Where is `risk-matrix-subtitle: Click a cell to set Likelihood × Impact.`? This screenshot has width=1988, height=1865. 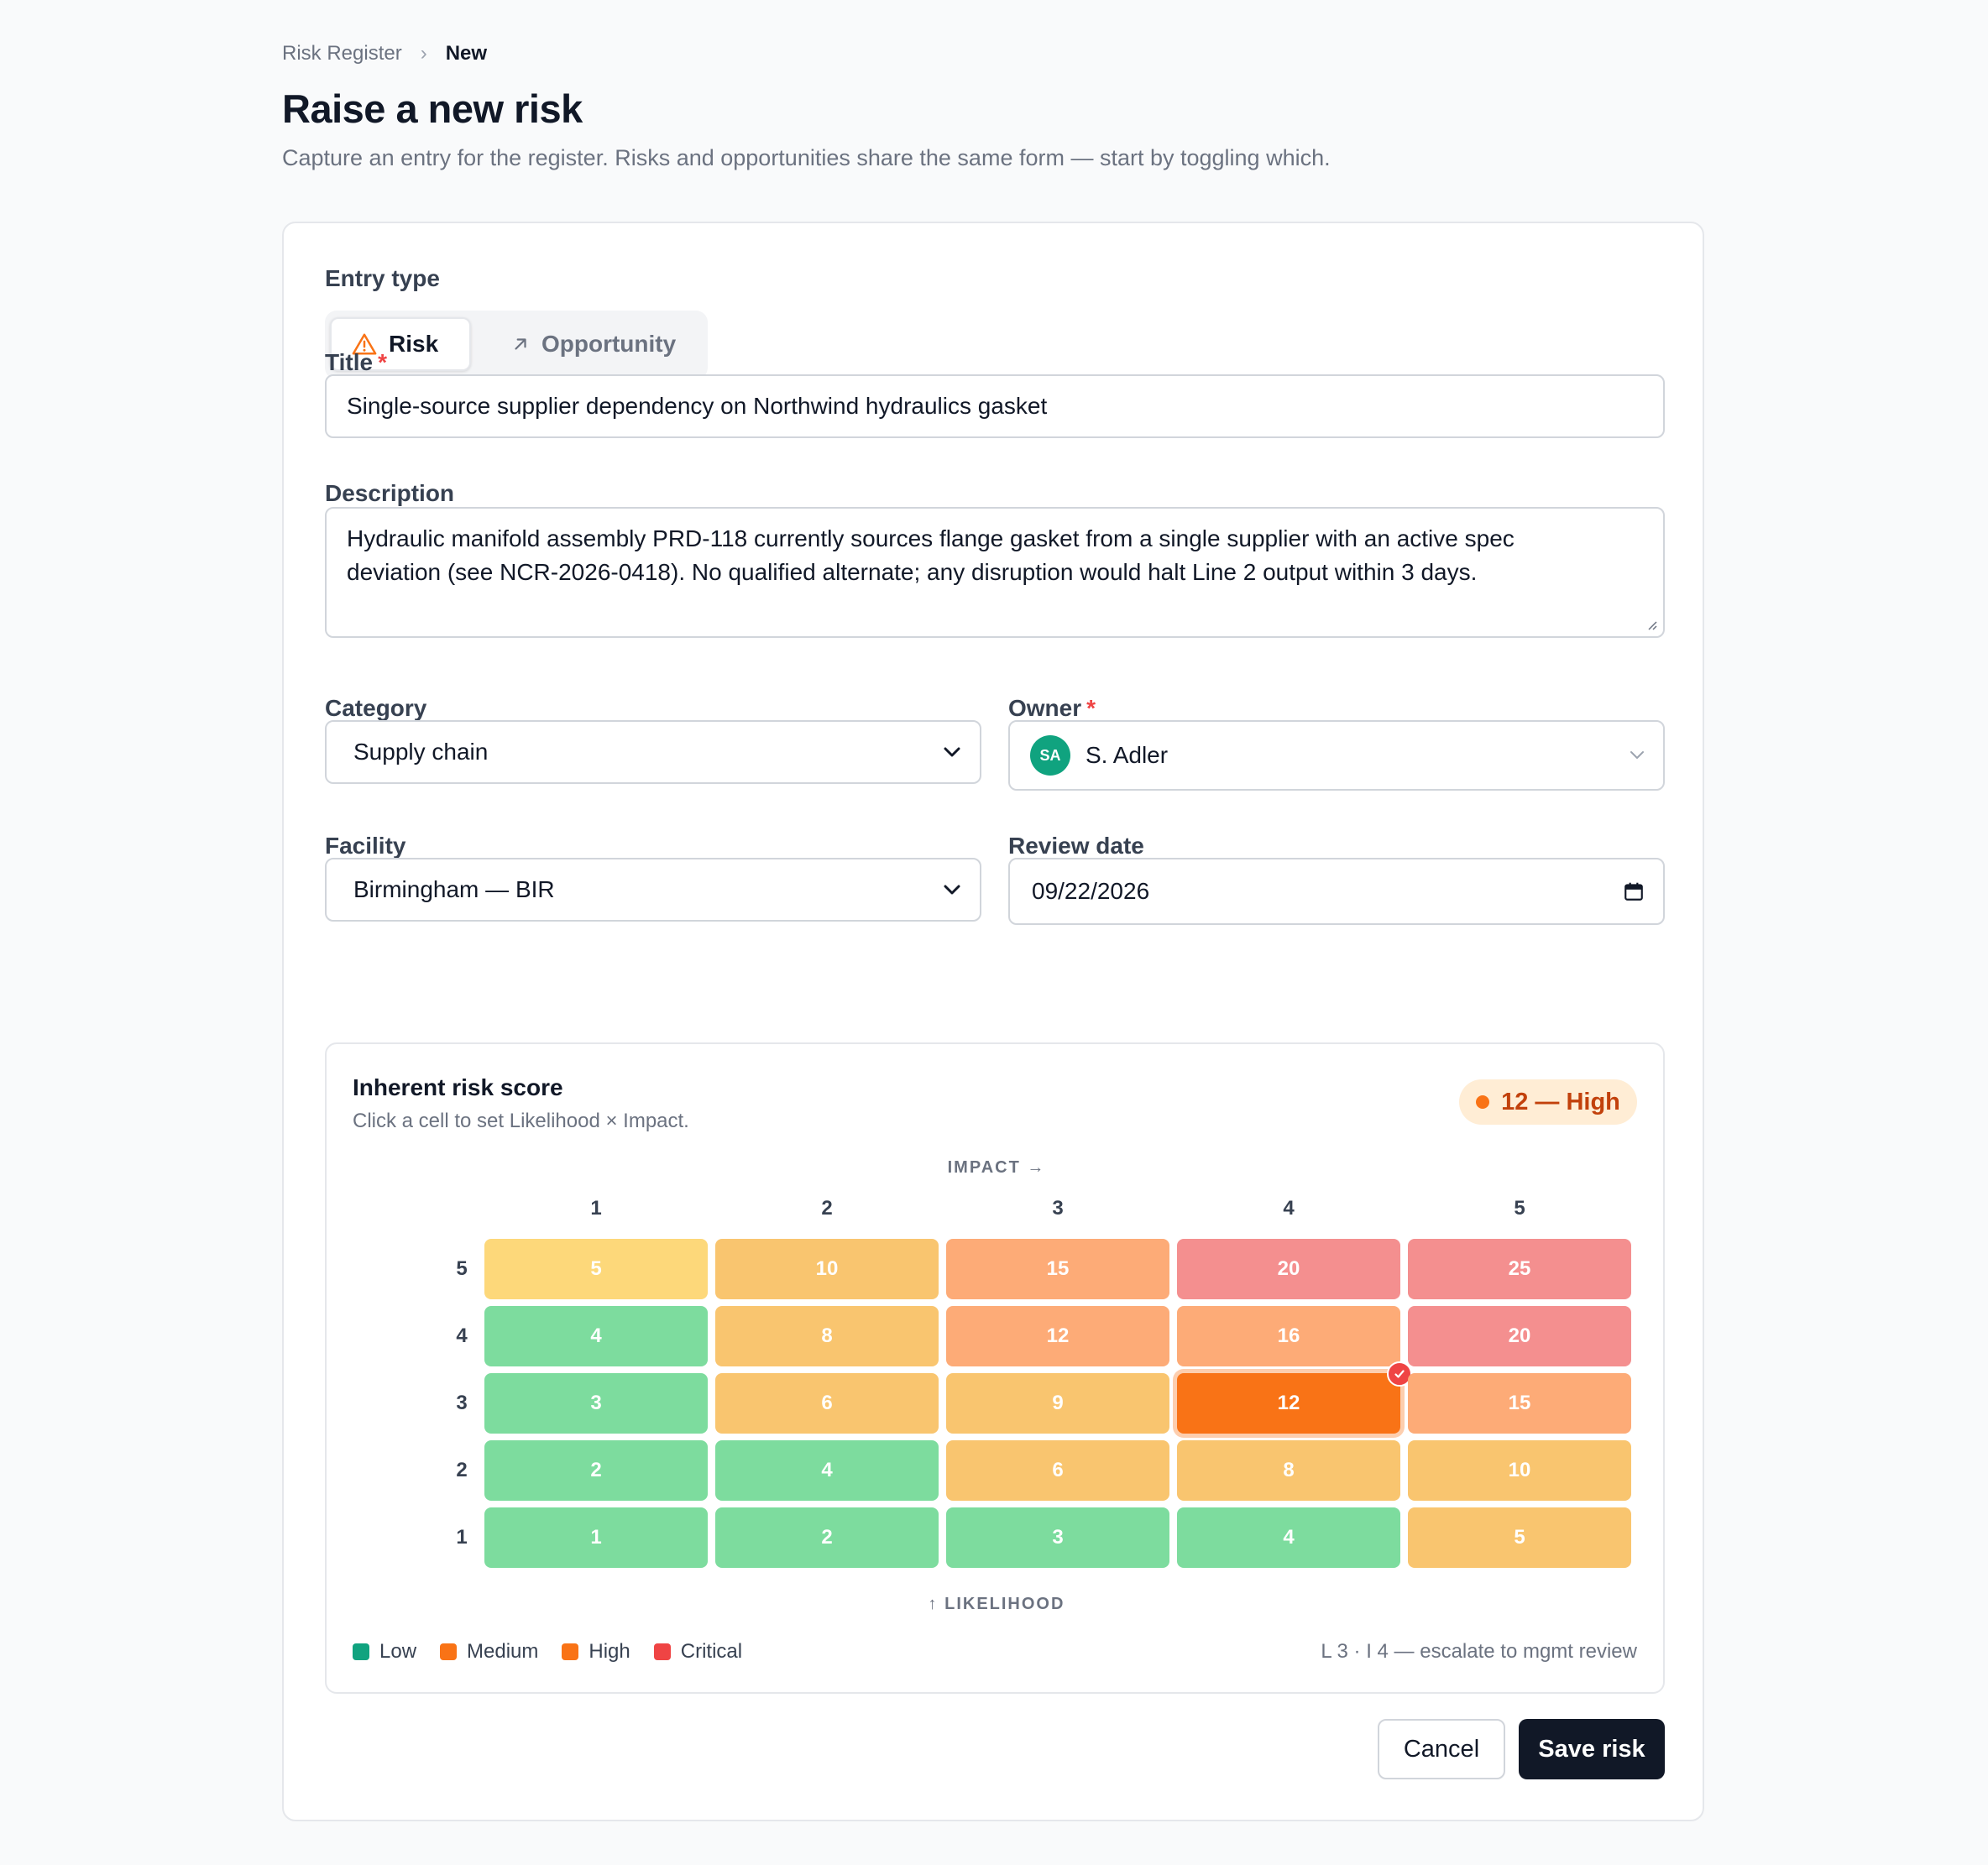
risk-matrix-subtitle: Click a cell to set Likelihood × Impact. is located at coordinates (521, 1121).